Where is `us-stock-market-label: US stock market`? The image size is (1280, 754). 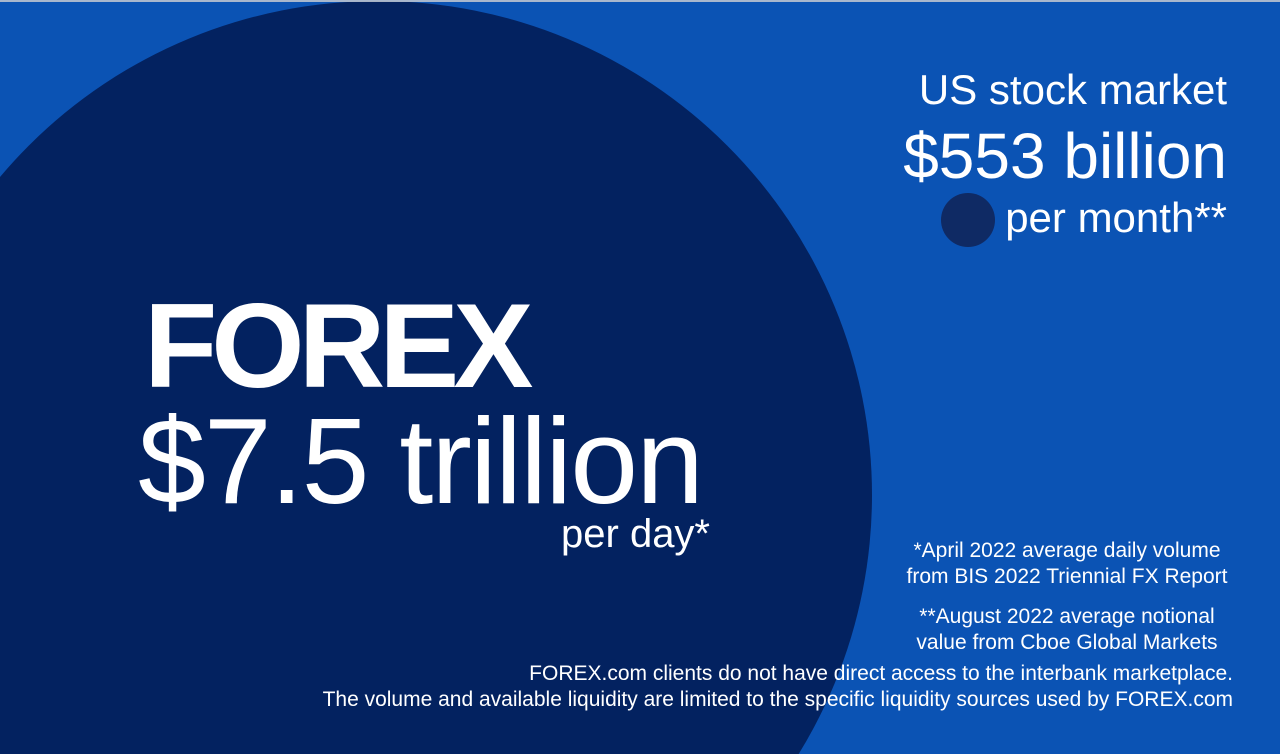 us-stock-market-label: US stock market is located at coordinates (1072, 89).